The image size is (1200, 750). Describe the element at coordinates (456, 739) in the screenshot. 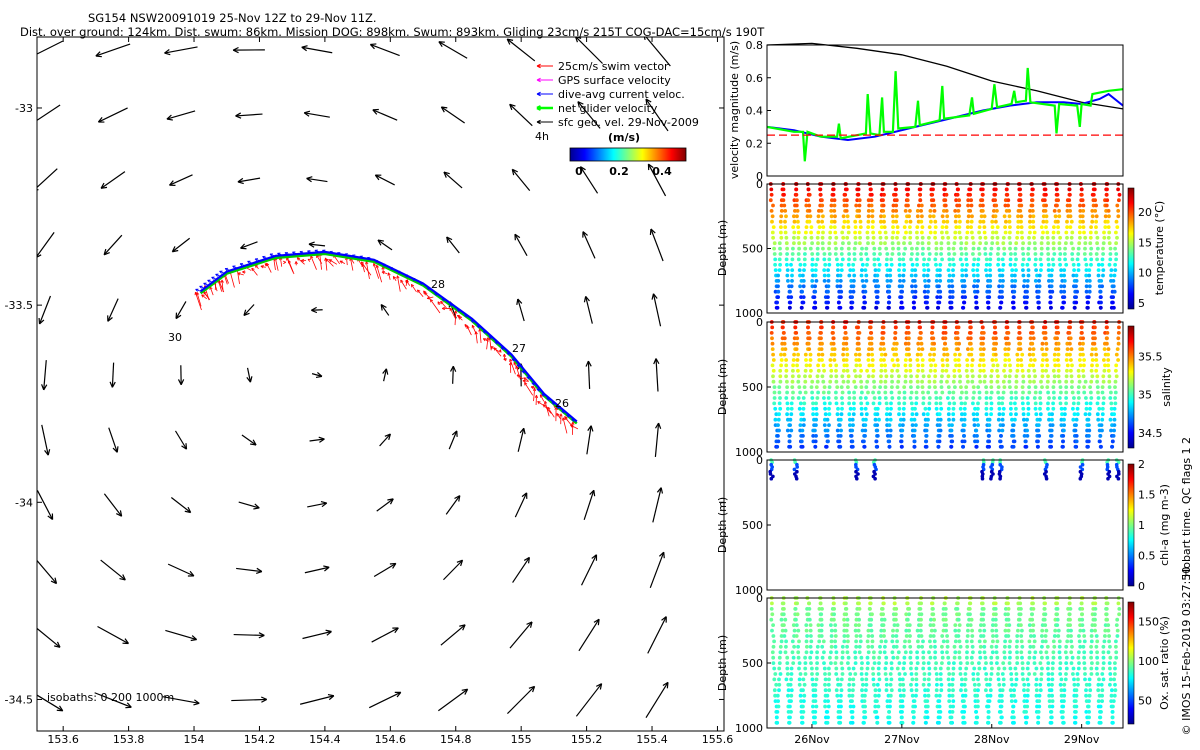

I see `map-x-tick-6: 154.8` at that location.